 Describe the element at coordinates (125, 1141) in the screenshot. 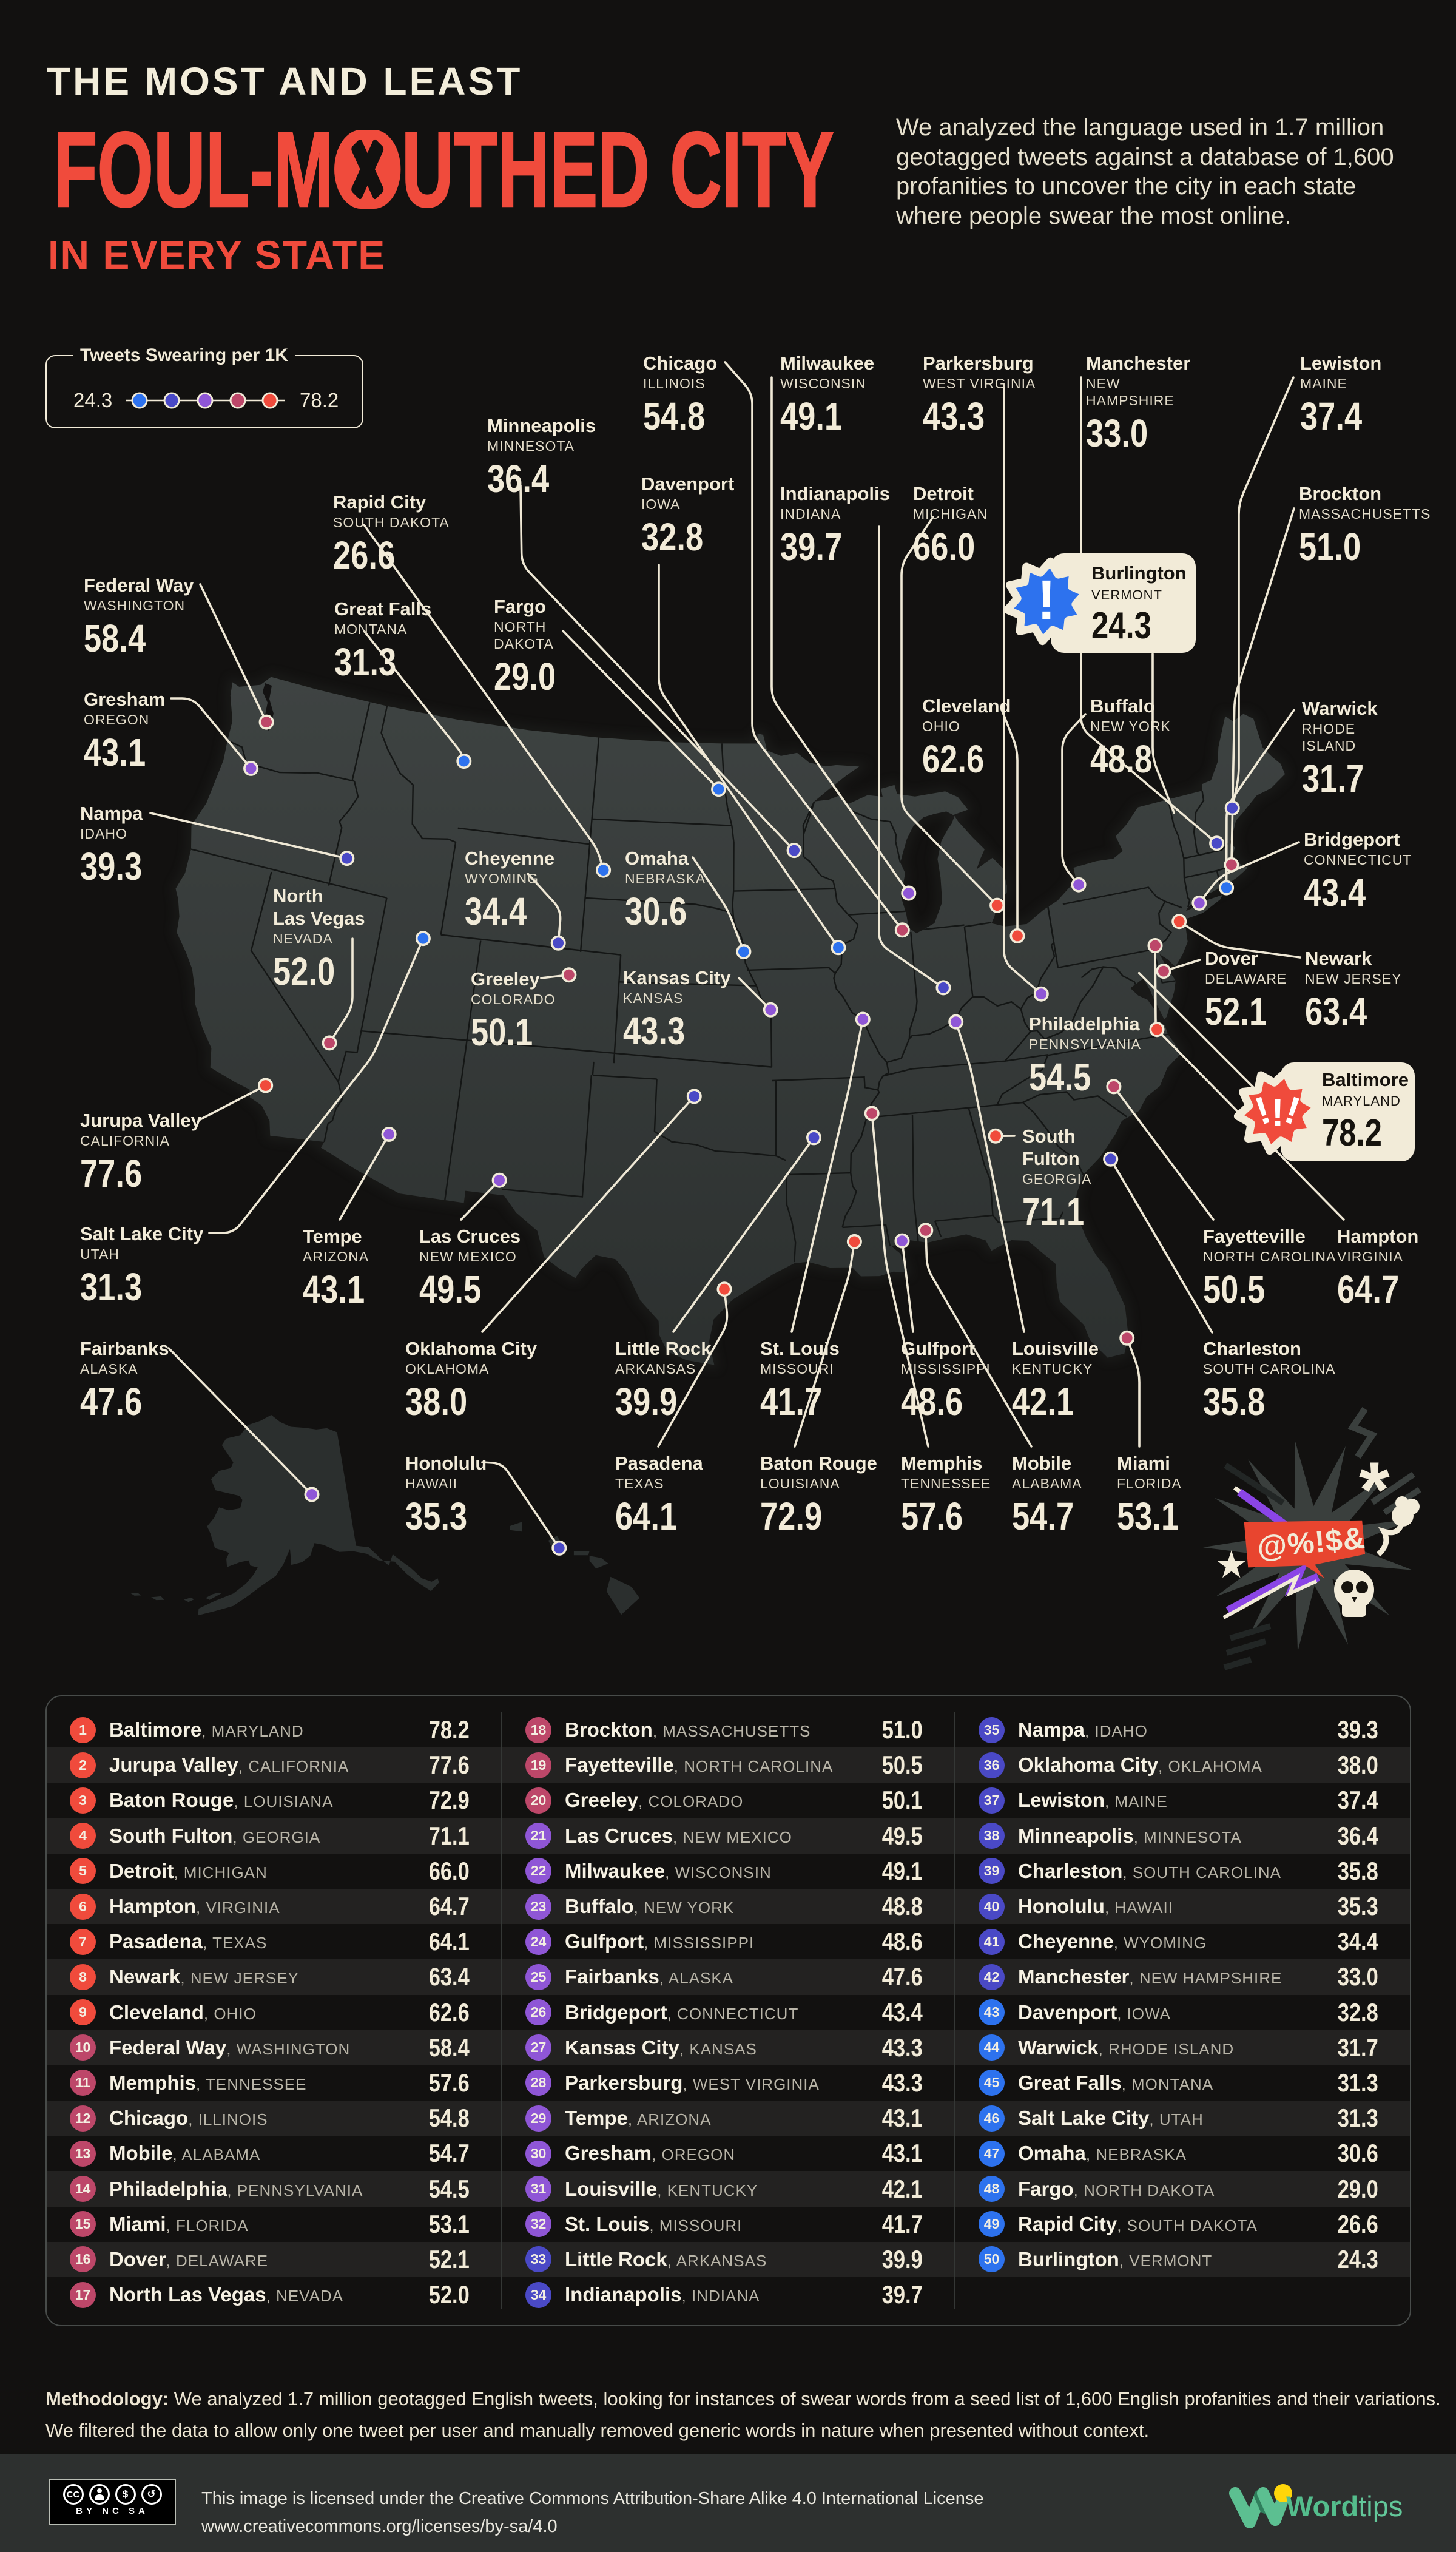

I see `svg-text: CALIFORNIA` at that location.